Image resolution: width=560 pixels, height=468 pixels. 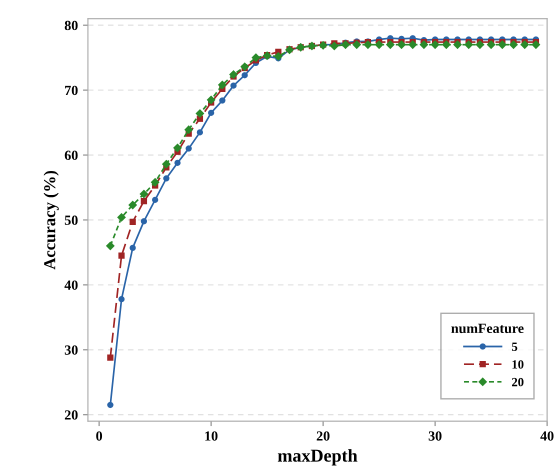 What do you see at coordinates (318, 457) in the screenshot?
I see `x-axis-title: maxDepth` at bounding box center [318, 457].